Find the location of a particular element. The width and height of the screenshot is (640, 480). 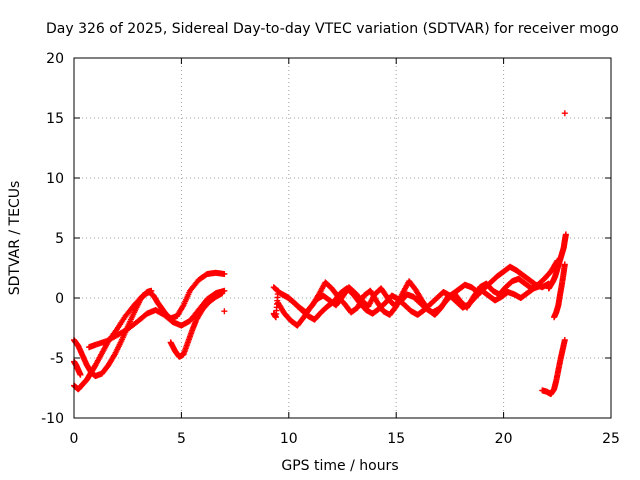

y-tick-label: -5 is located at coordinates (57, 359).